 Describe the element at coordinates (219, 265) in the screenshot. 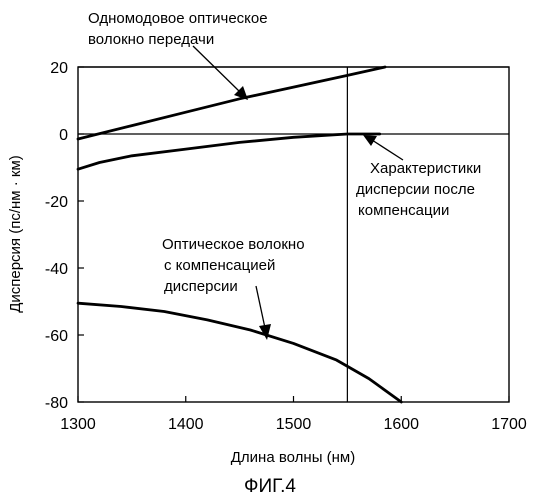

I see `annotation-compensating-line-2: с компенсацией` at that location.